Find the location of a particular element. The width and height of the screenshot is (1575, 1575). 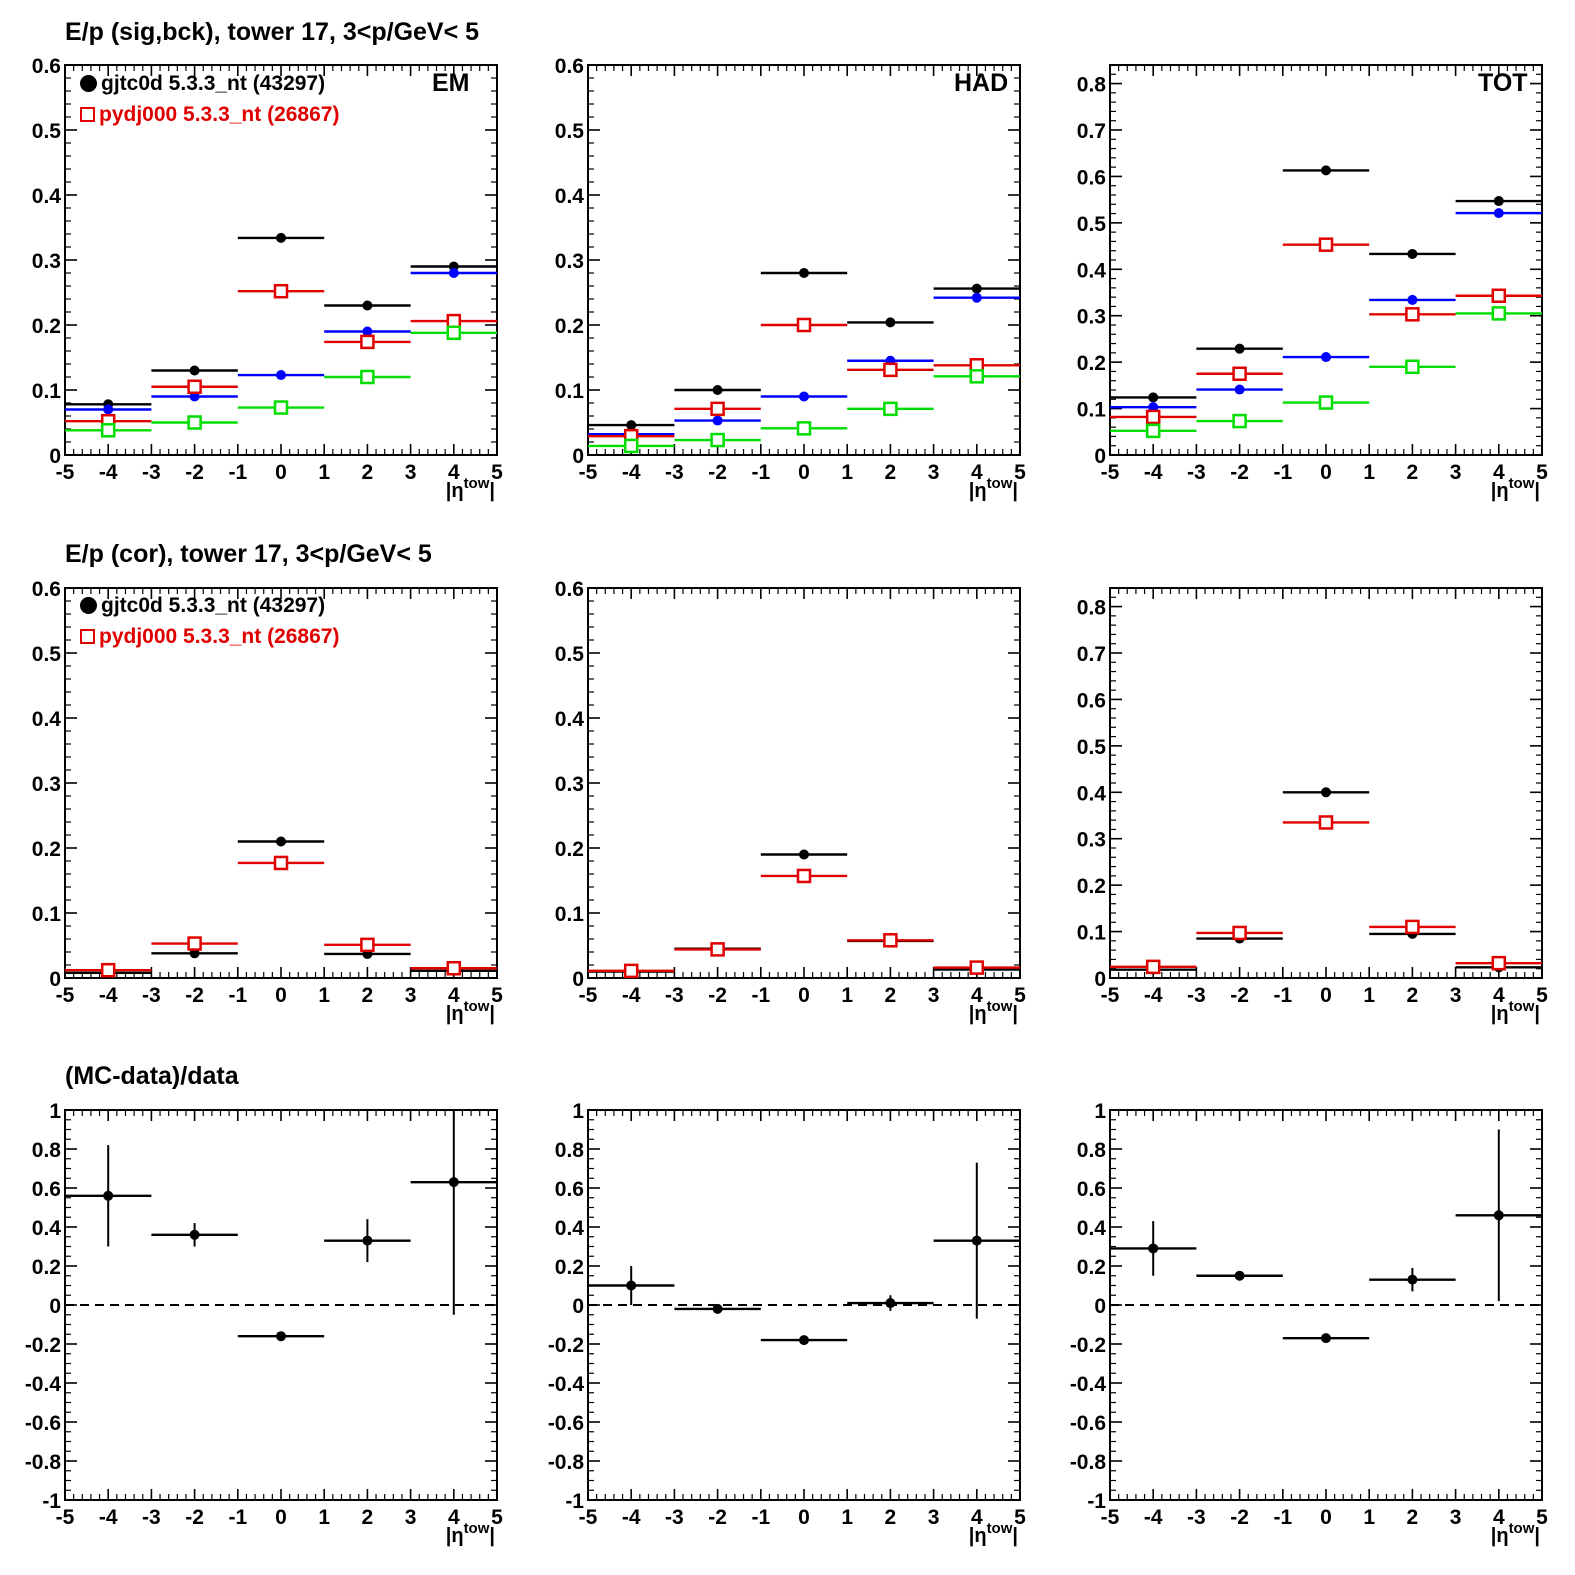

y-tick-label: 0.3 is located at coordinates (1091, 317).